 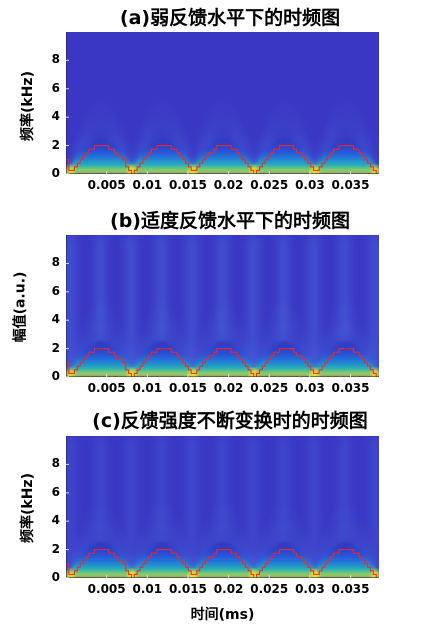 I want to click on y-tick-label: 6, so click(x=55, y=290).